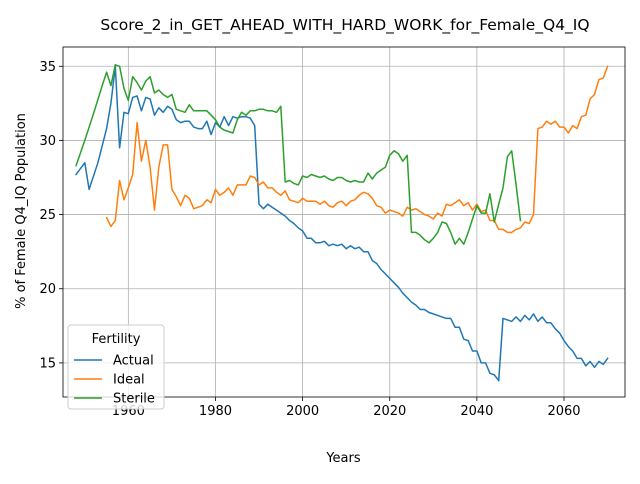  I want to click on x-tick-label: 2060, so click(563, 411).